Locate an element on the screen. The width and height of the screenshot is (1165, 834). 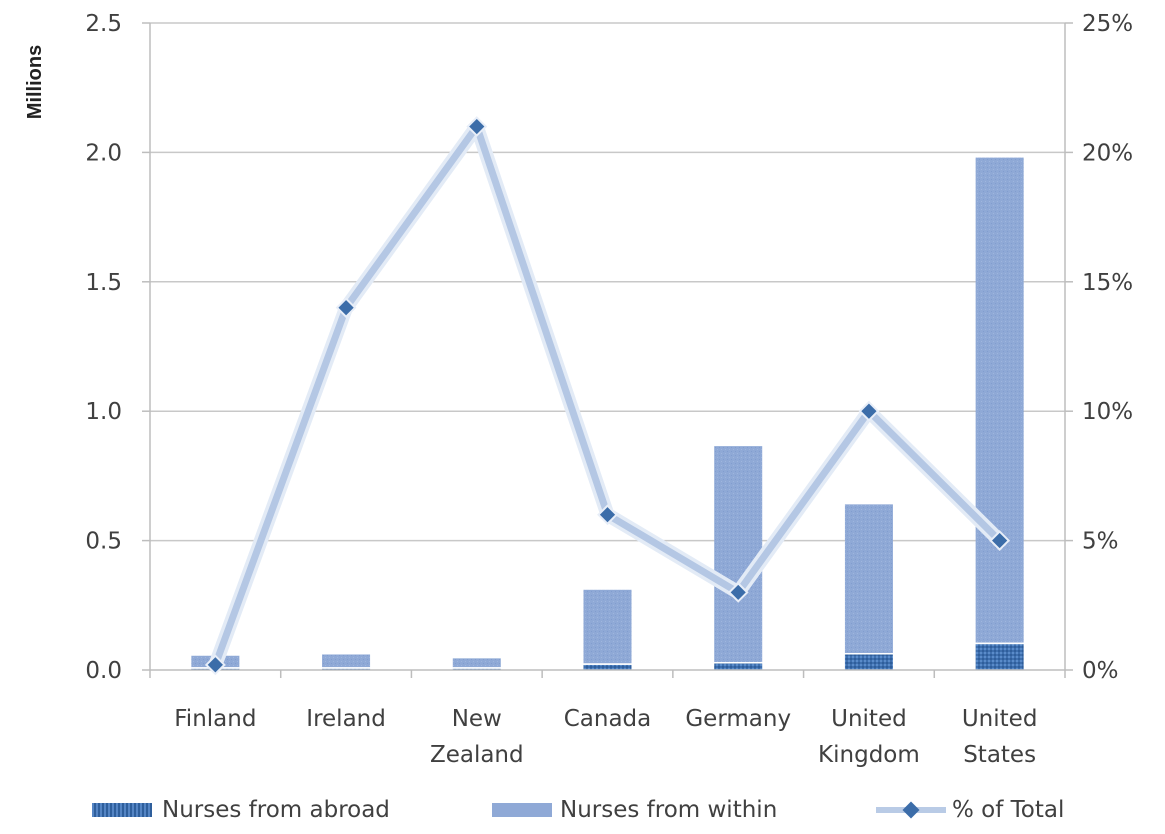
legend-label-pct: % of Total is located at coordinates (1008, 810).